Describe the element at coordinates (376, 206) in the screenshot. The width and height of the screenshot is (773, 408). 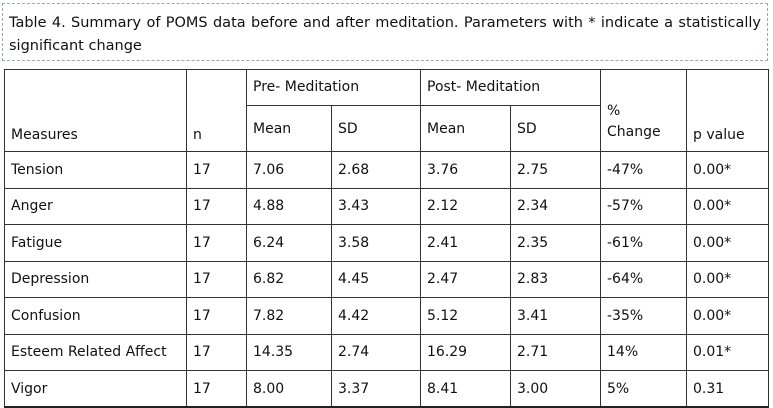
I see `cell-pre-sd: 3.43` at that location.